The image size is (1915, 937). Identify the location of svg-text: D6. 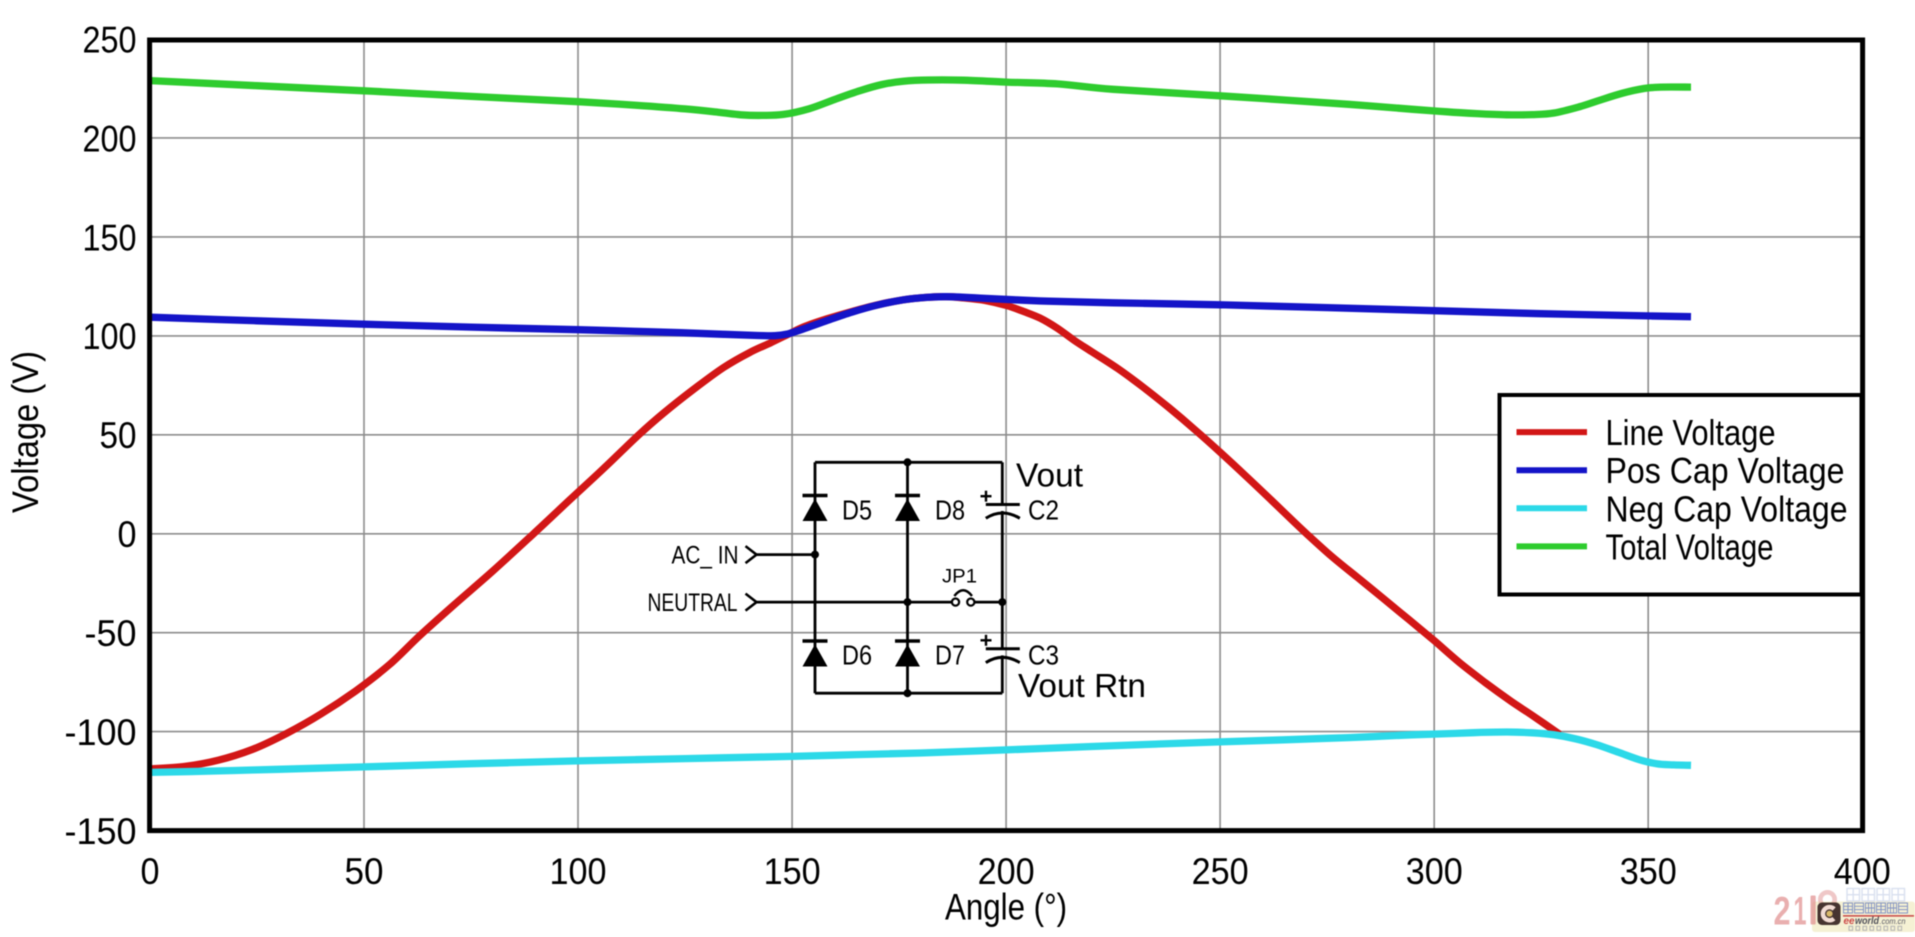
(857, 655).